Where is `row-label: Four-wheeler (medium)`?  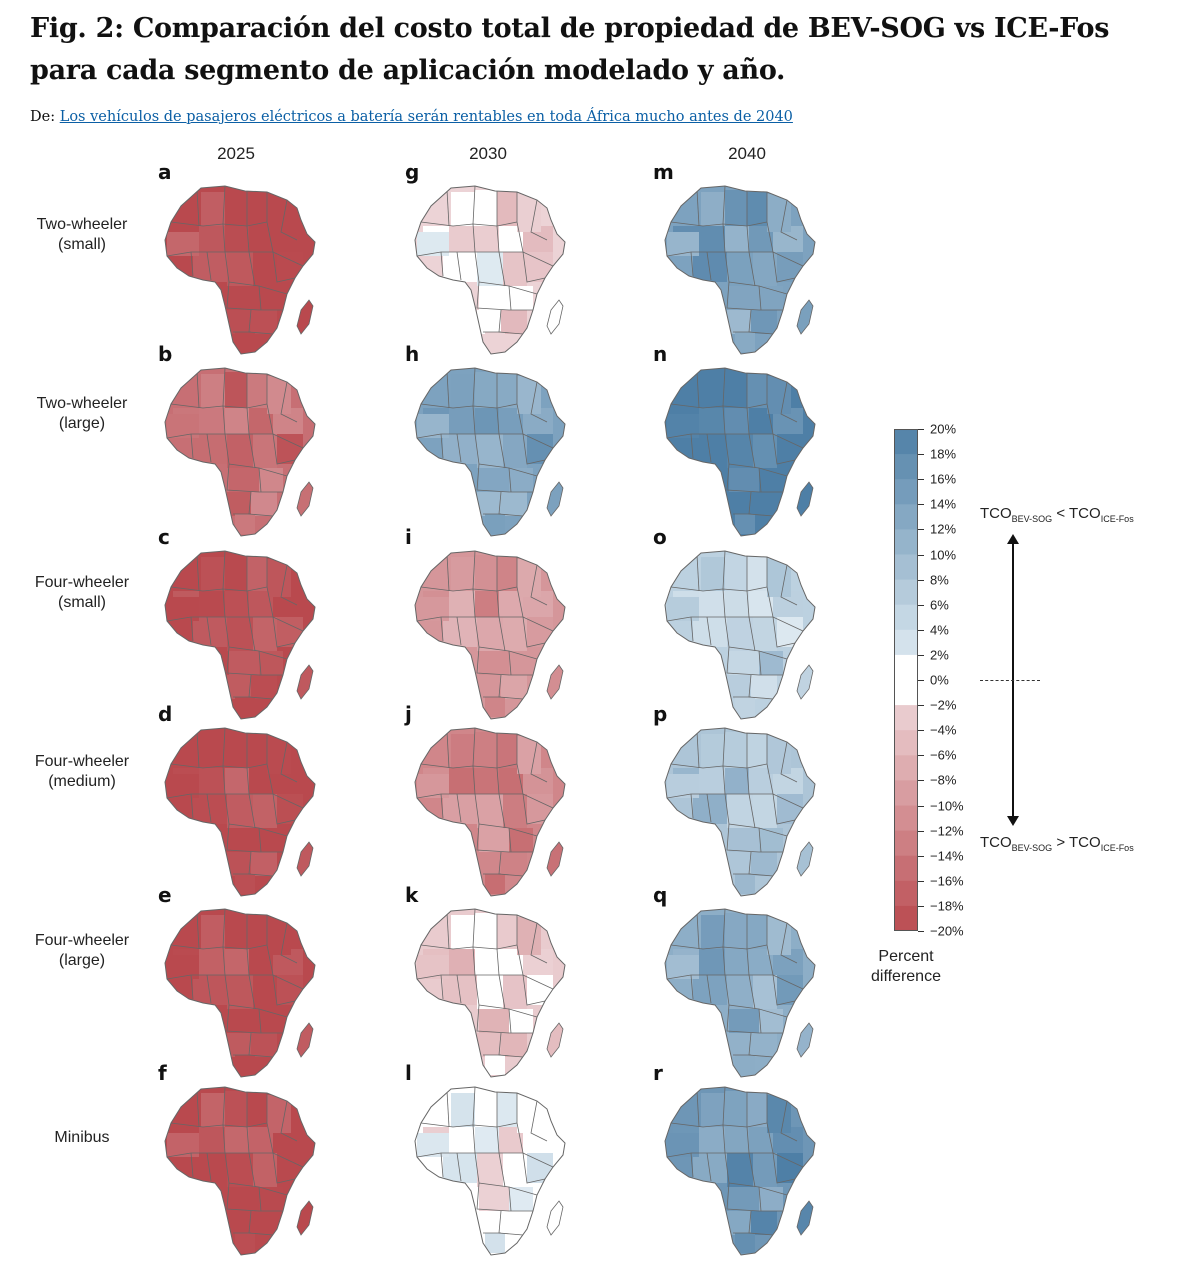
row-label: Four-wheeler (medium) is located at coordinates (82, 771).